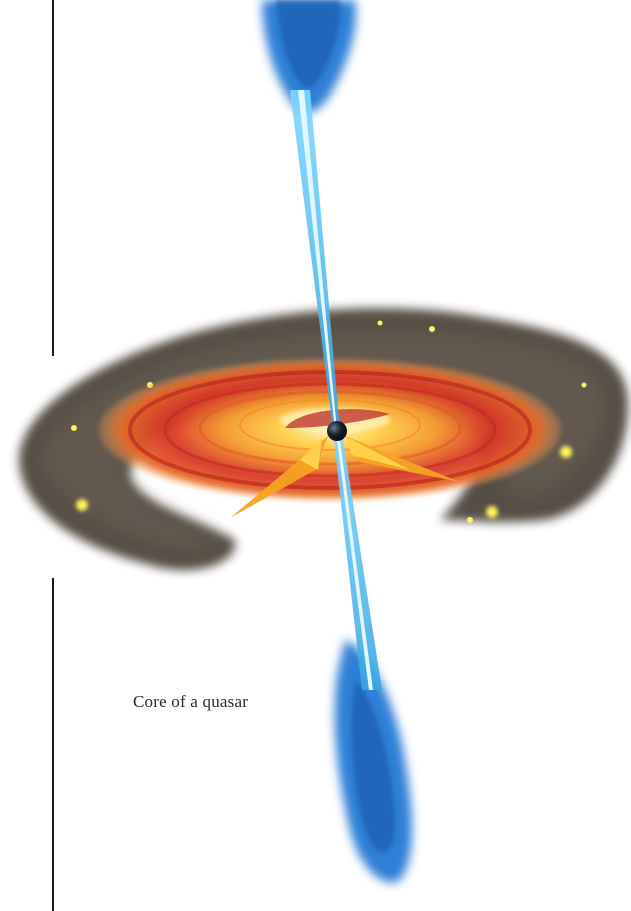 This screenshot has height=911, width=631. What do you see at coordinates (337, 431) in the screenshot?
I see `black-hole-icon` at bounding box center [337, 431].